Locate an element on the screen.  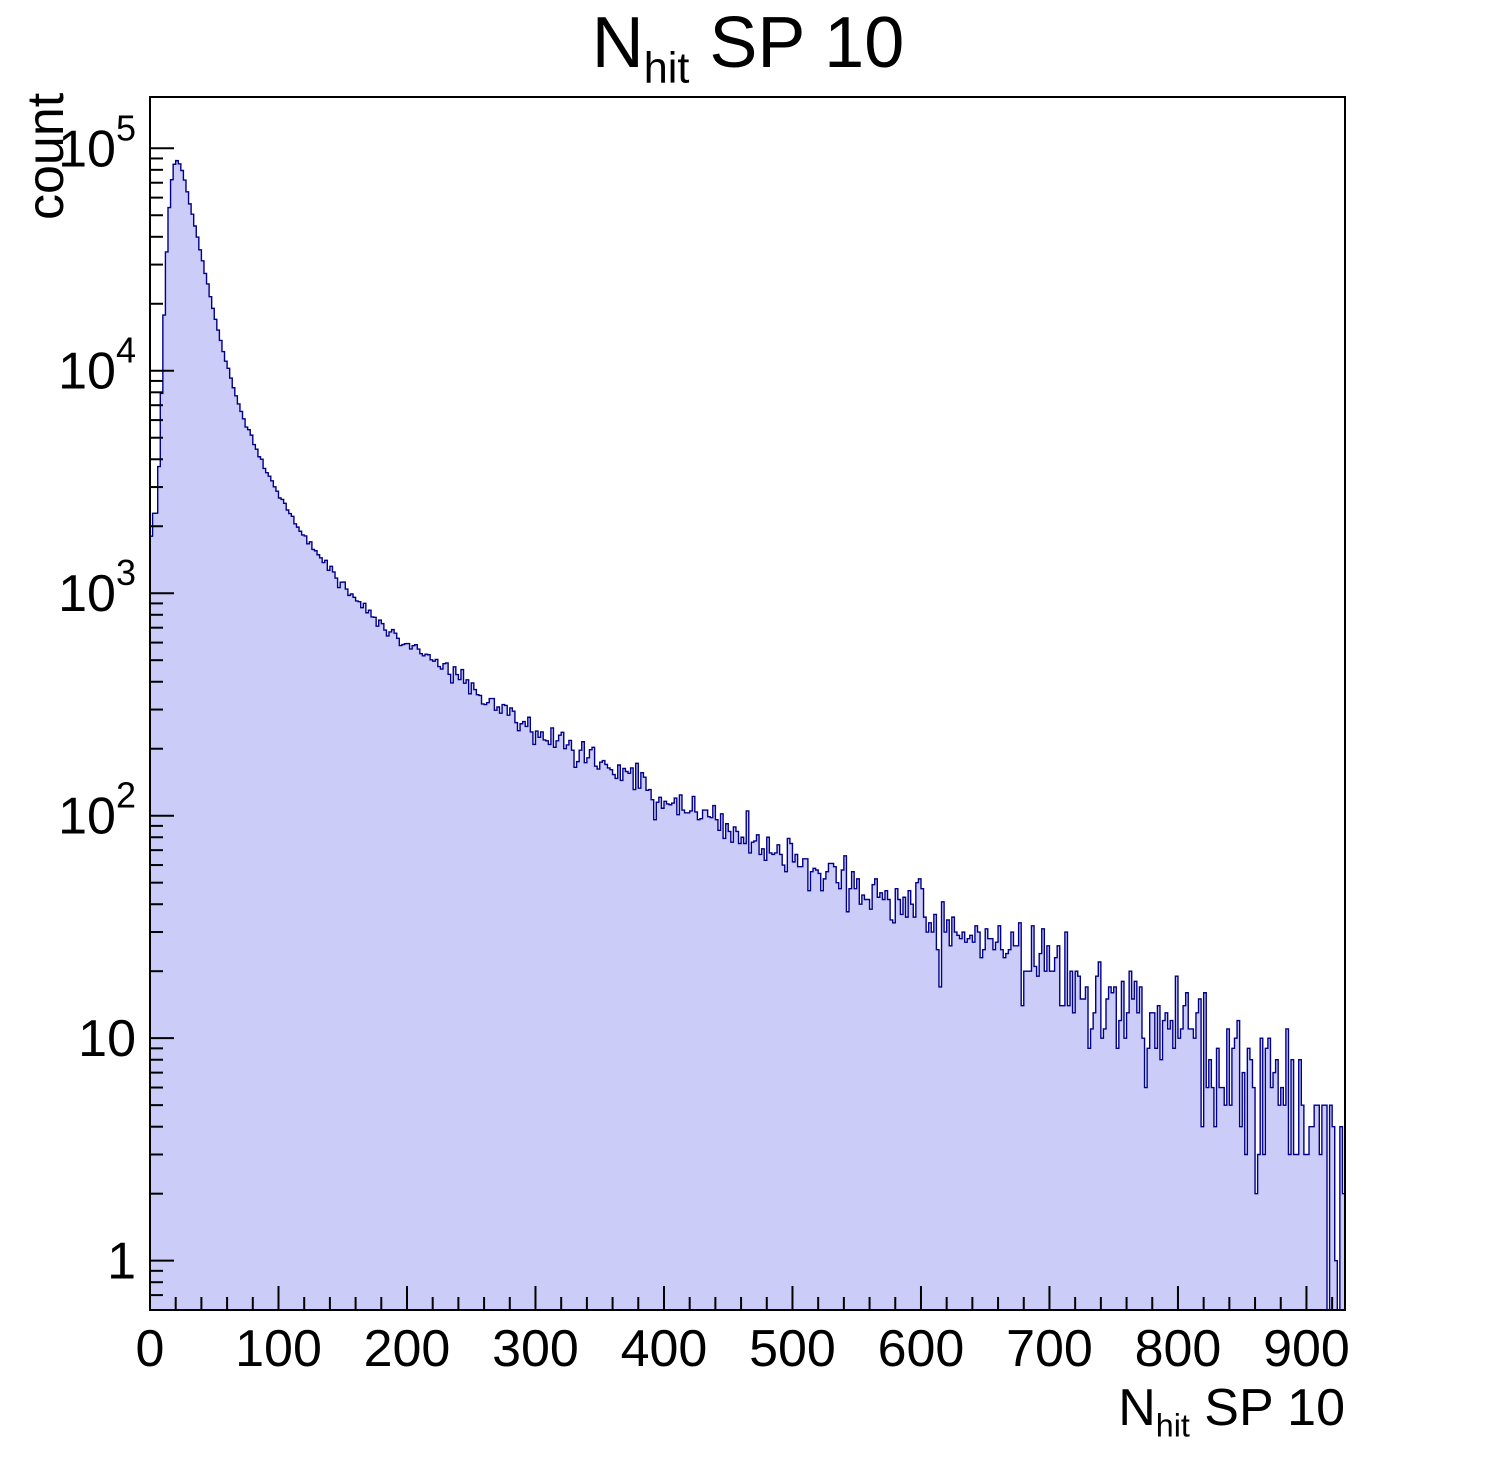
svg-text: 100 is located at coordinates (278, 1349).